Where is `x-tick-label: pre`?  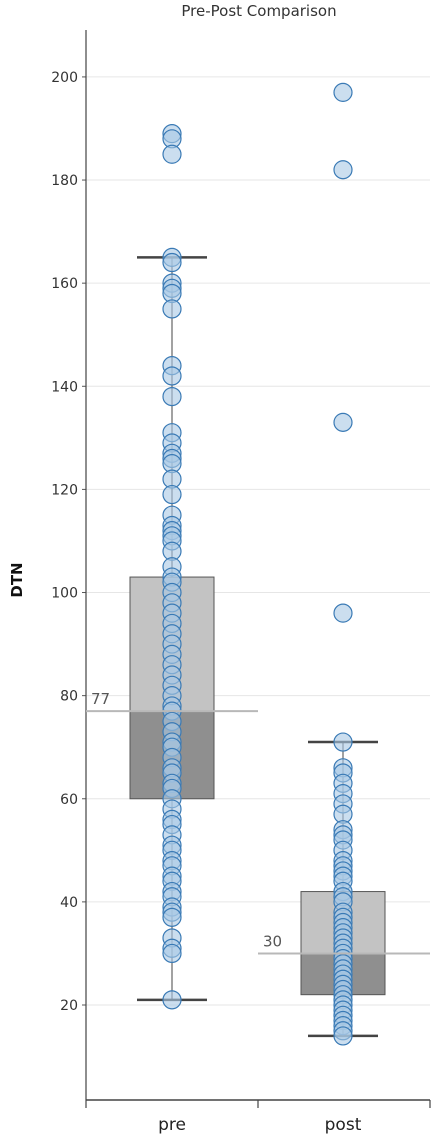 x-tick-label: pre is located at coordinates (172, 1125).